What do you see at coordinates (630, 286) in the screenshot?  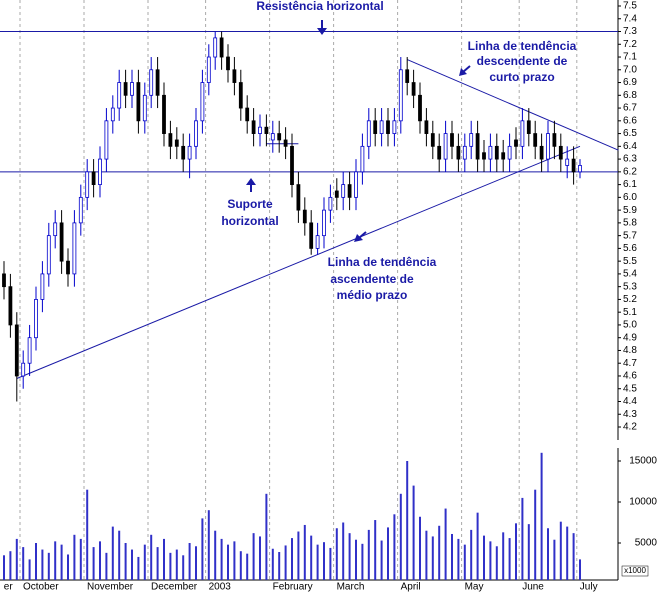 I see `y-tick-label: 5.3` at bounding box center [630, 286].